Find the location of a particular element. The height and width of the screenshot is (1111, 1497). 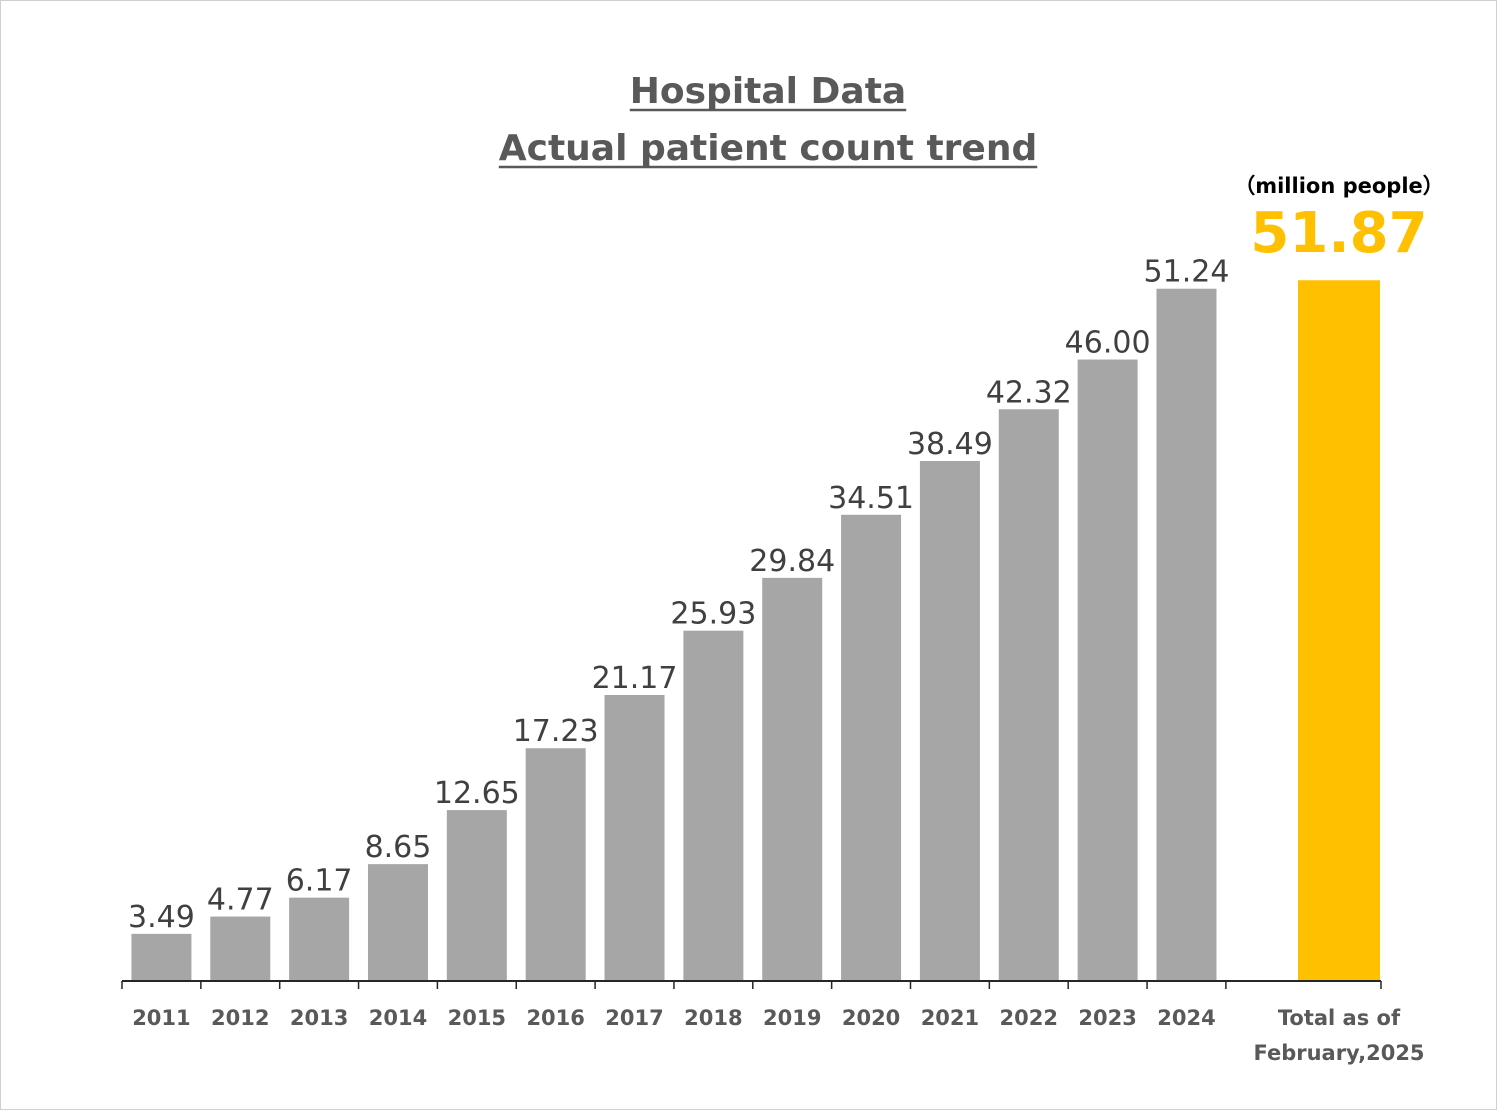

x-tick-label-2023: 2023 is located at coordinates (1107, 1018).